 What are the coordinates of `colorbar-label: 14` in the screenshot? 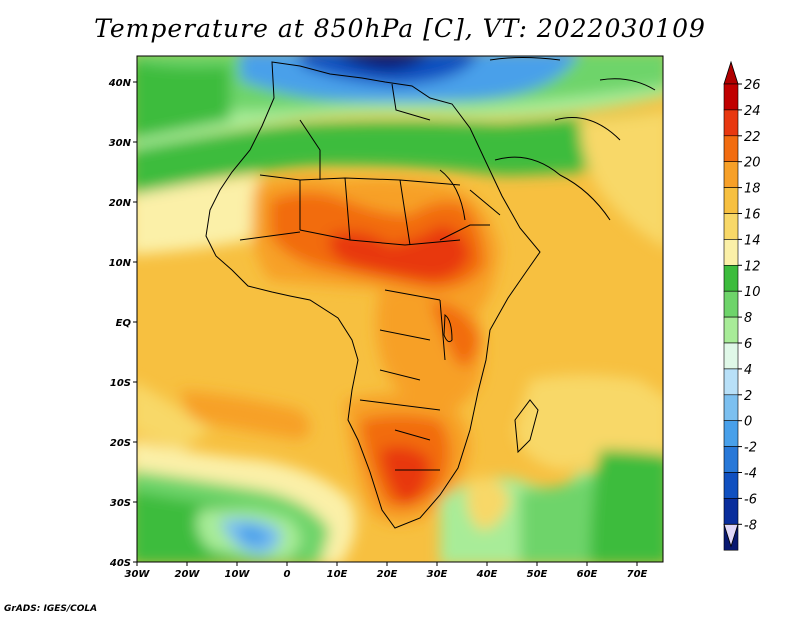 It's located at (752, 240).